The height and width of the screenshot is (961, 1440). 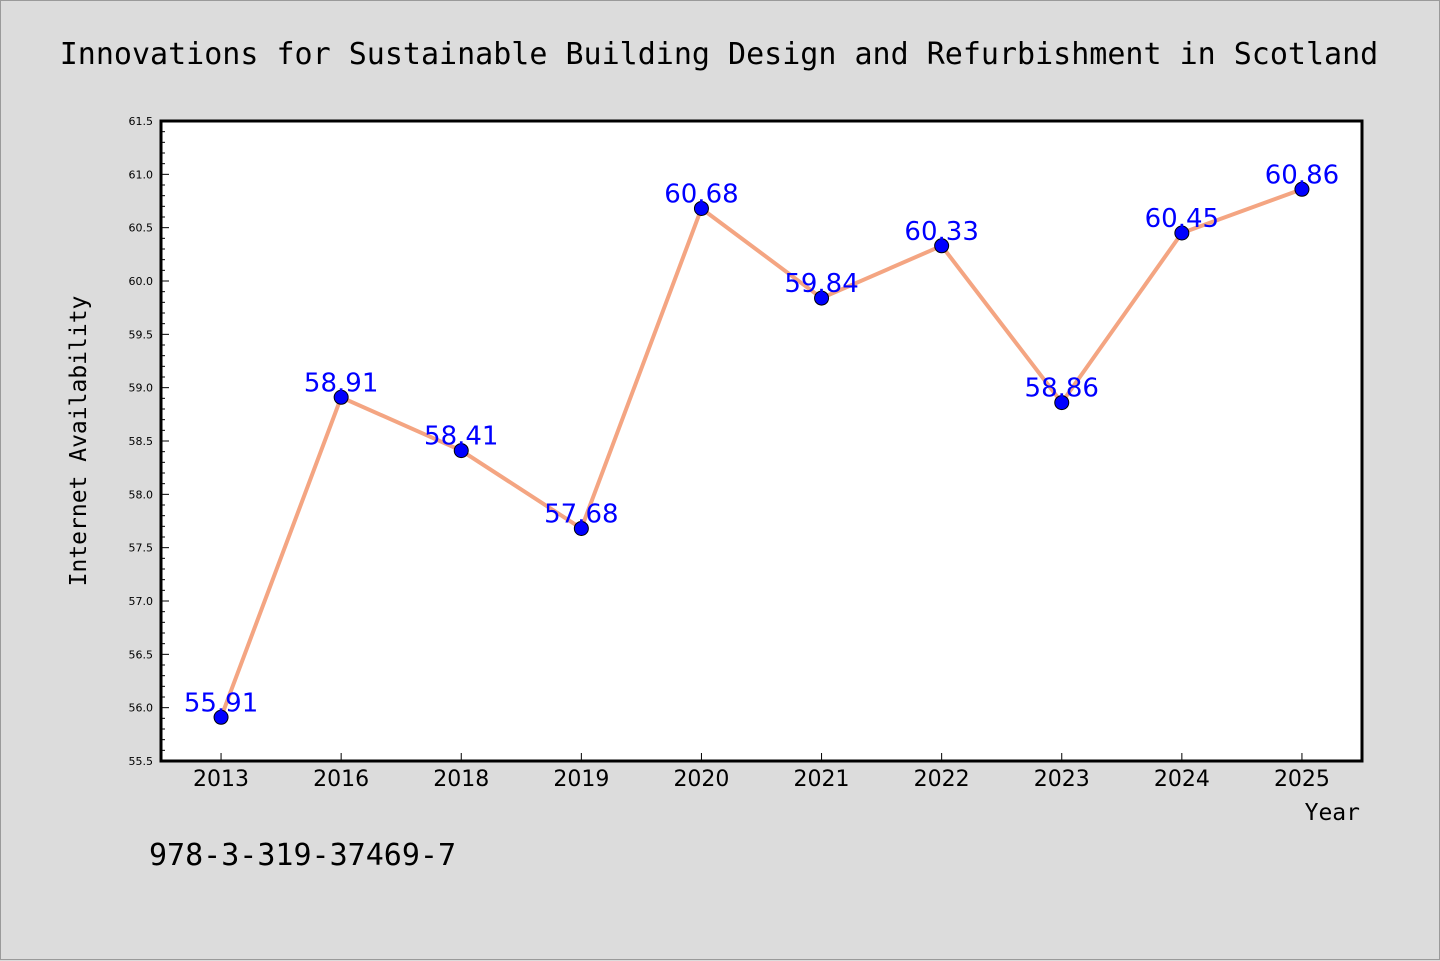 What do you see at coordinates (581, 514) in the screenshot?
I see `data-label: 57.68` at bounding box center [581, 514].